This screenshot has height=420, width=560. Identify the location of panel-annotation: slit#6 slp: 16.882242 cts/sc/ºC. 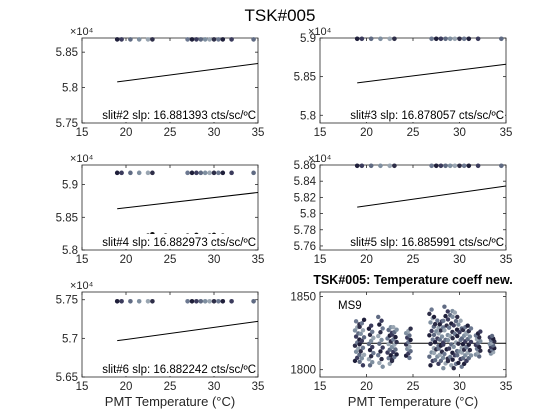
(179, 370).